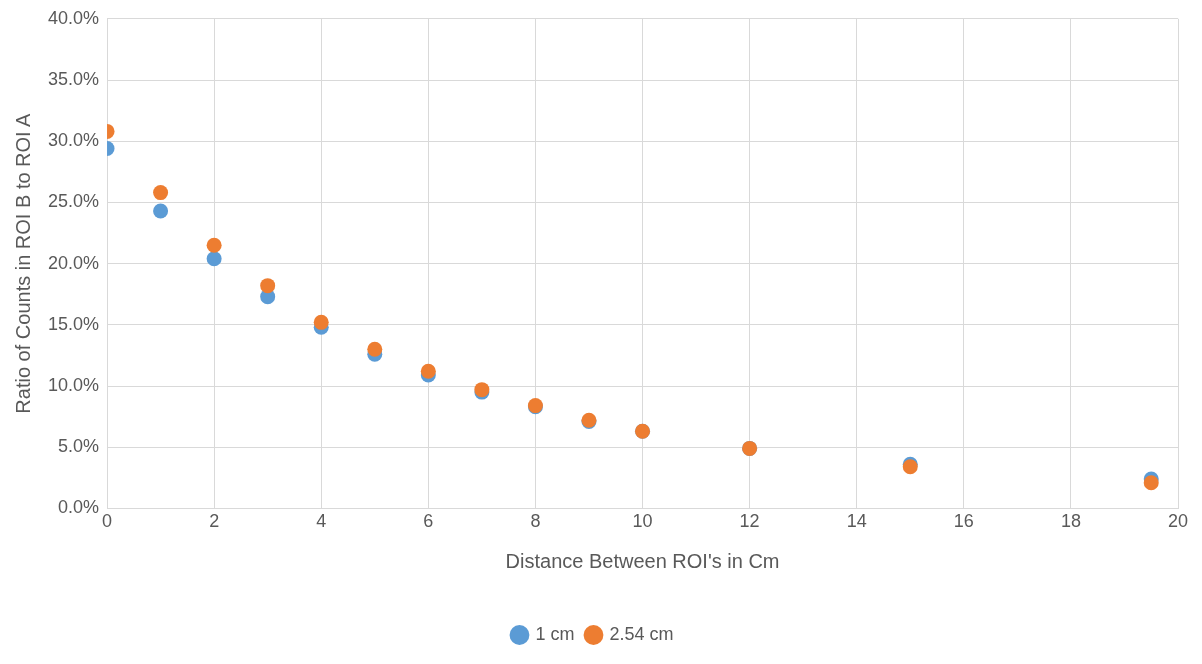 Image resolution: width=1202 pixels, height=664 pixels. Describe the element at coordinates (73, 17) in the screenshot. I see `y-tick-label: 40.0%` at that location.